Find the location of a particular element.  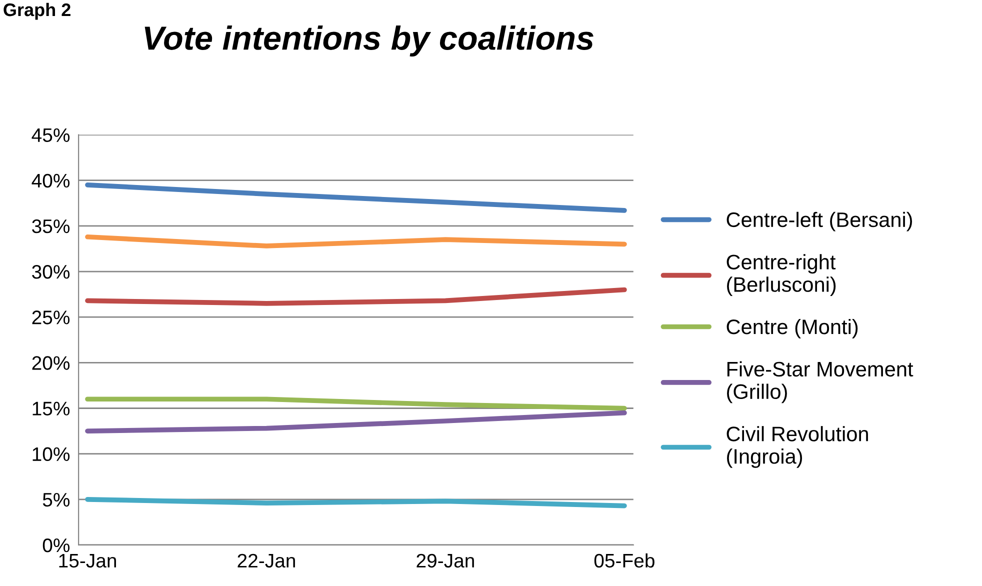

y-tick-label: 20% is located at coordinates (51, 363).